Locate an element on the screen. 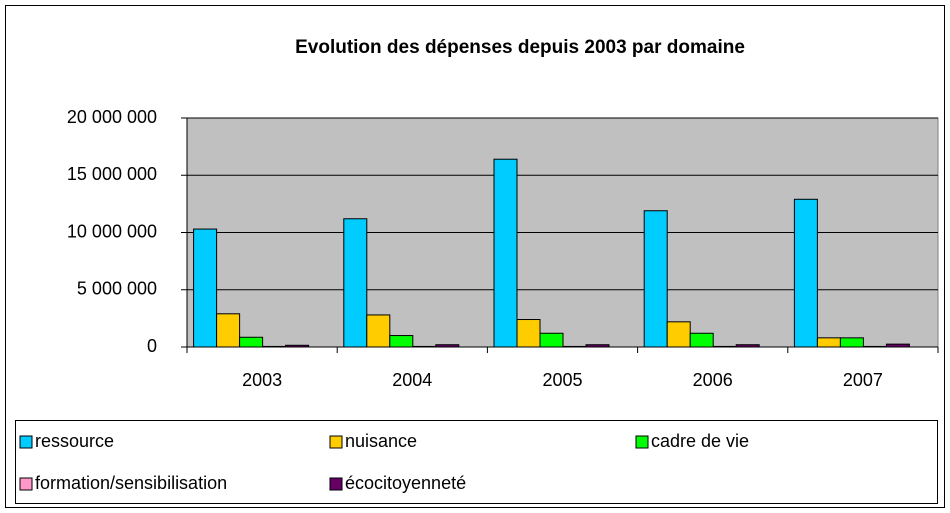  legend-label: écocitoyenneté is located at coordinates (405, 483).